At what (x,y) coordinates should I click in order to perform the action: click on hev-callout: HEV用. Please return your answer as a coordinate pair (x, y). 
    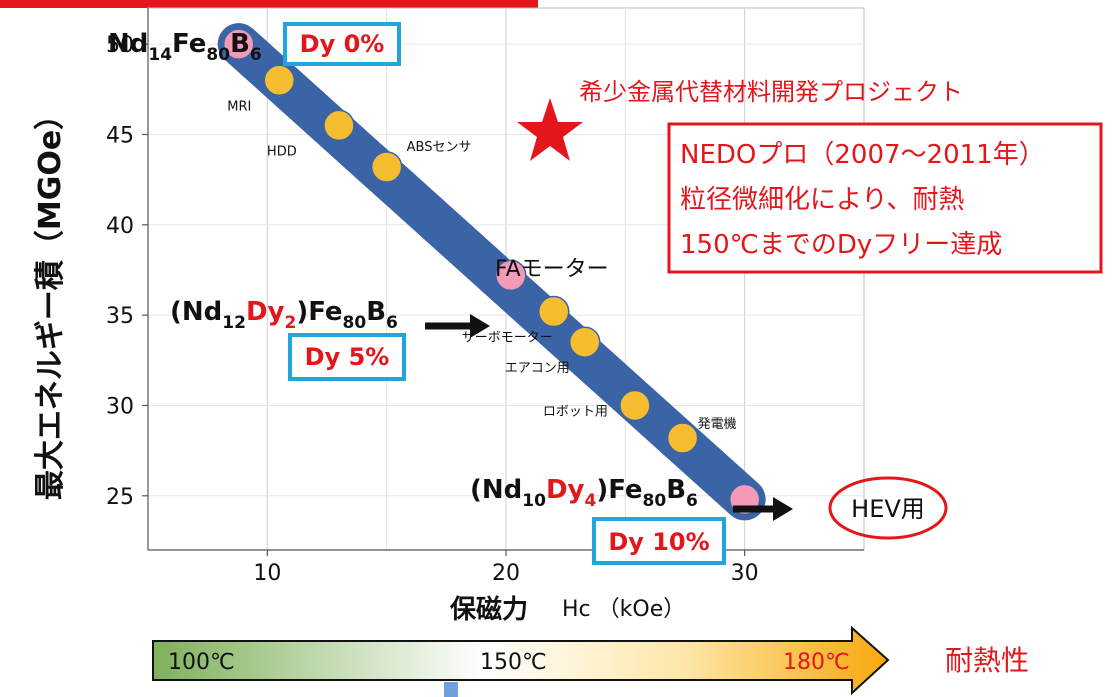
    Looking at the image, I should click on (888, 508).